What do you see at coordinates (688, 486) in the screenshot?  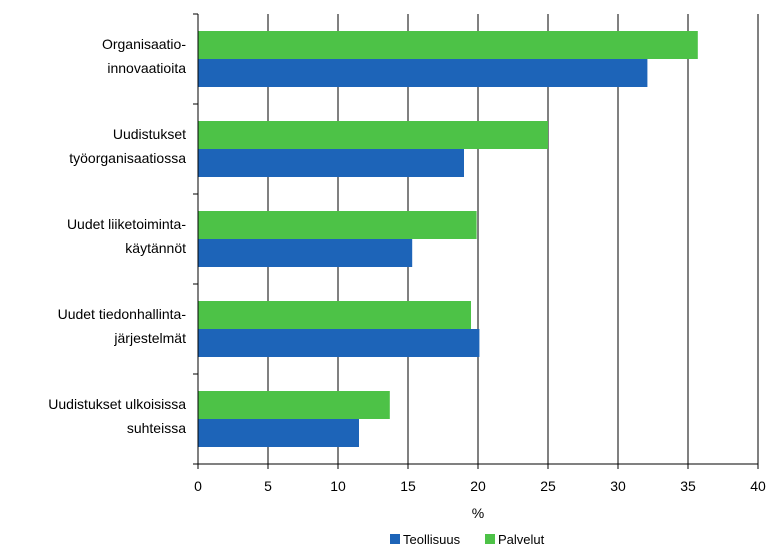 I see `x-tick-label: 35` at bounding box center [688, 486].